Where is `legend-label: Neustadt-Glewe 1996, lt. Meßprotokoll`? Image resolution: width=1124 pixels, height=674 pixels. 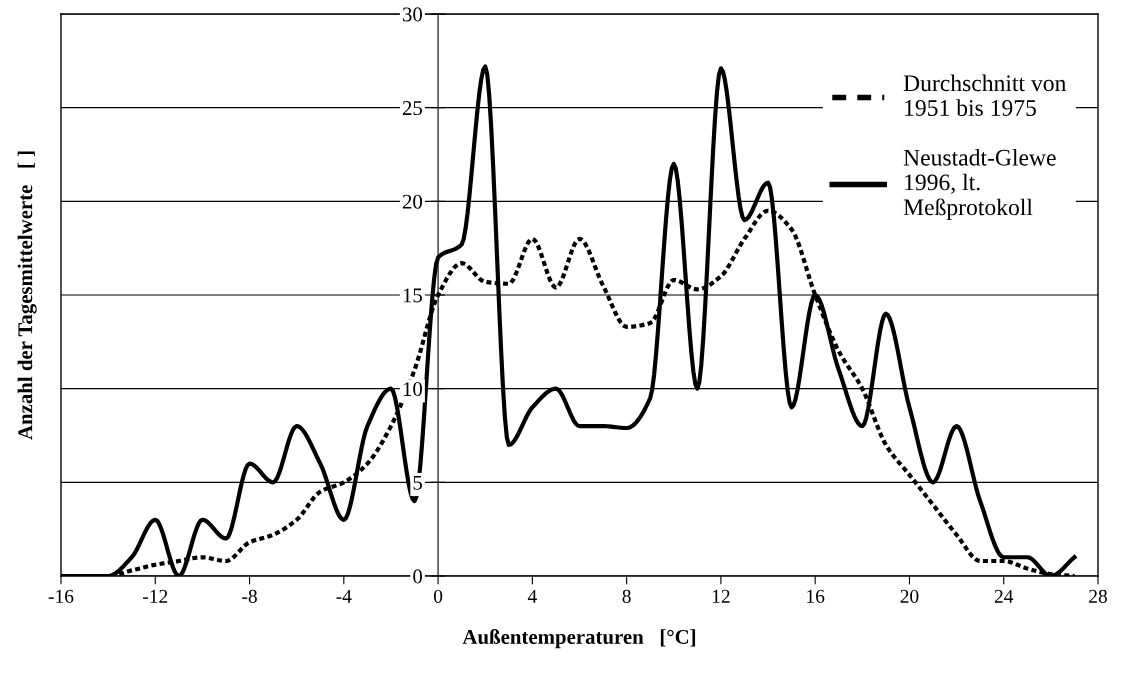
legend-label: Neustadt-Glewe 1996, lt. Meßprotokoll is located at coordinates (979, 185).